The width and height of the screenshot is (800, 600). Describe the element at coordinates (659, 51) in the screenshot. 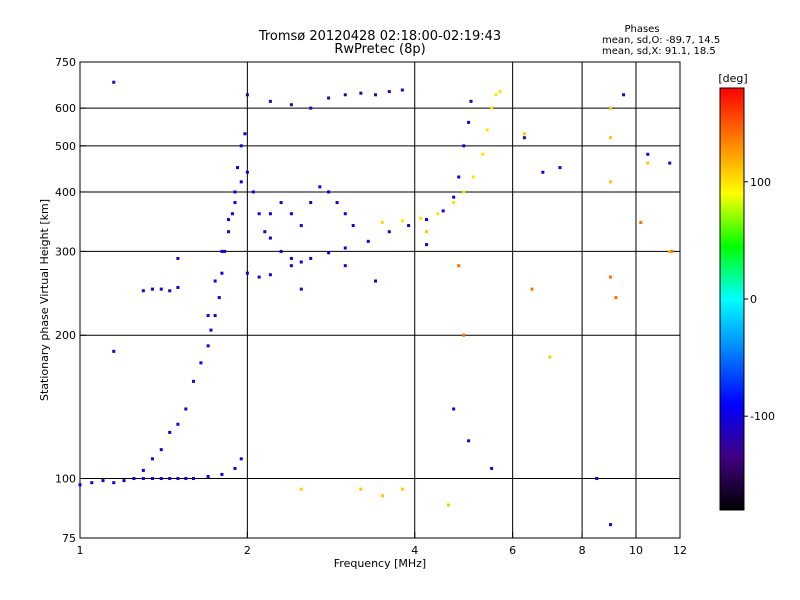

I see `legend-line-x: mean, sd,X: 91.1, 18.5` at that location.